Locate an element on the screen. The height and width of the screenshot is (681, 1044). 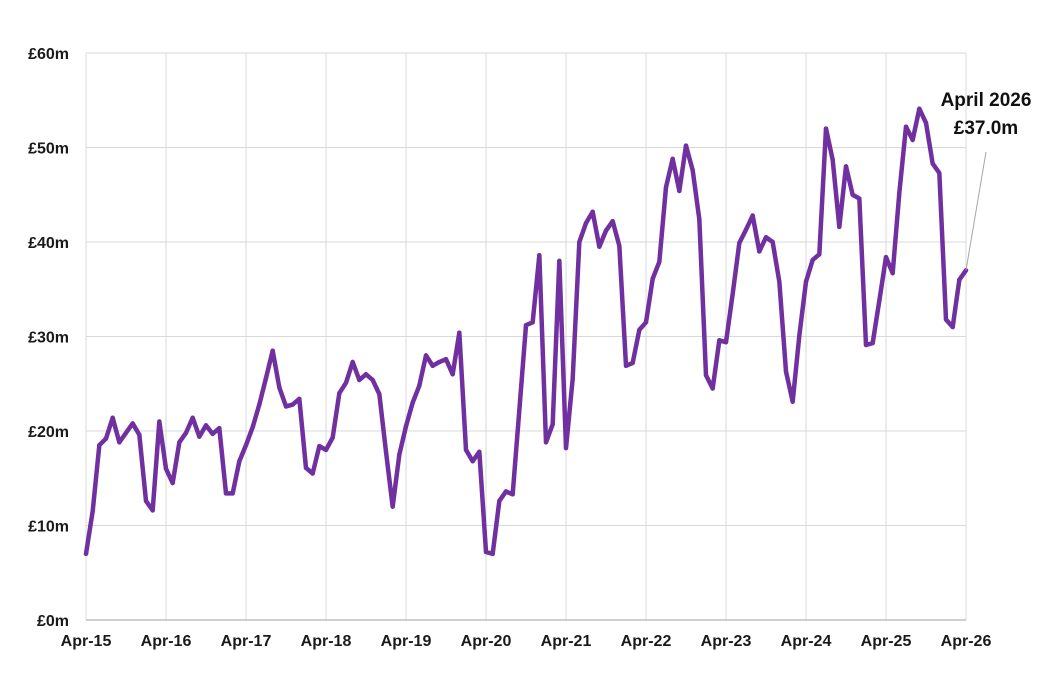
x-tick-label: Apr-16 is located at coordinates (166, 641).